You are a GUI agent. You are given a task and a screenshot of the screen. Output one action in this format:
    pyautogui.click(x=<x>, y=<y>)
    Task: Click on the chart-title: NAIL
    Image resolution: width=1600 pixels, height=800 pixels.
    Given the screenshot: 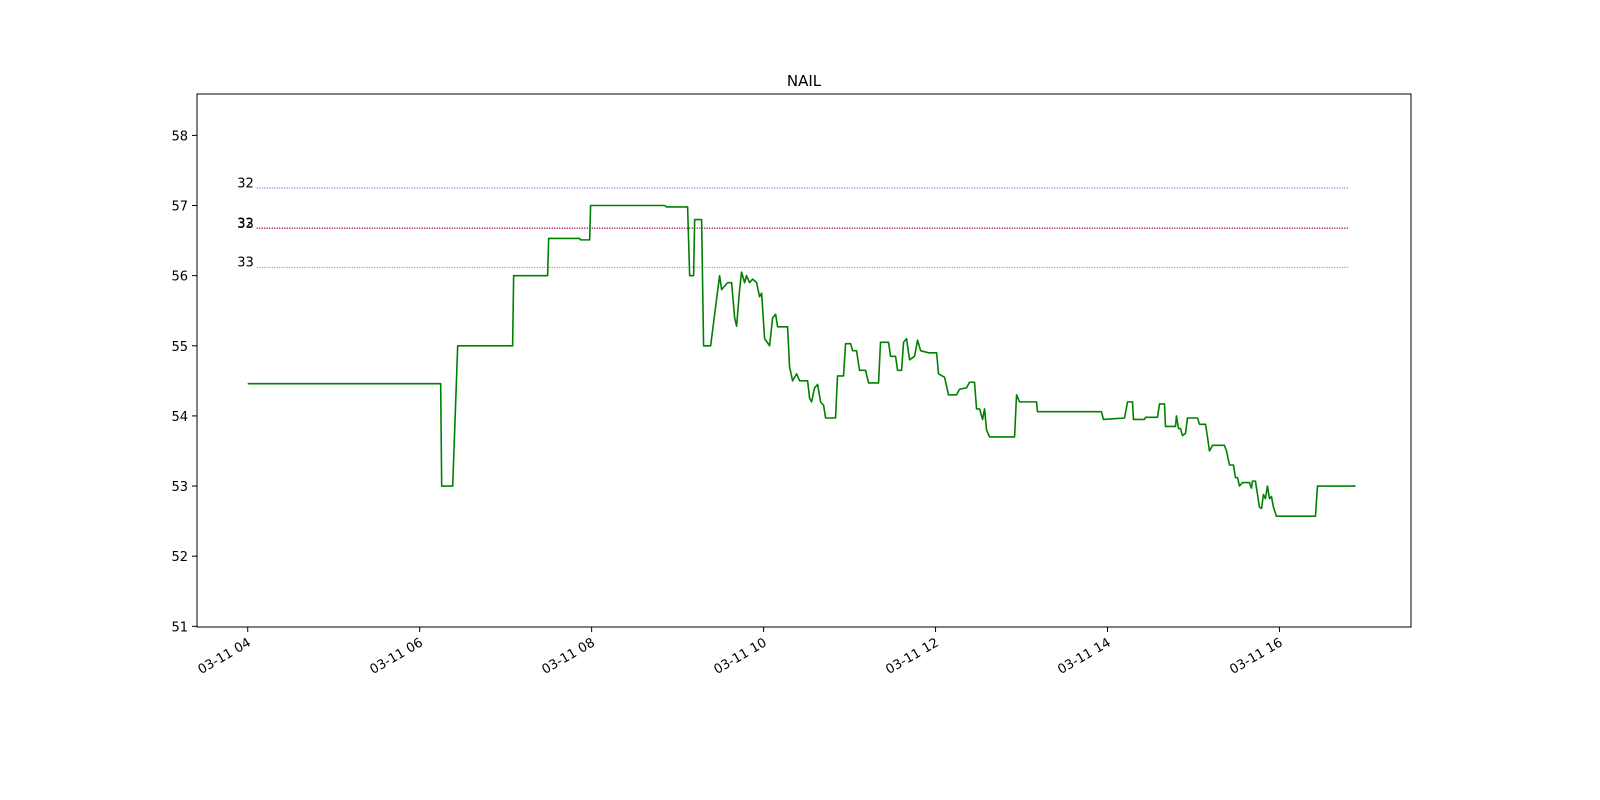 What is the action you would take?
    pyautogui.click(x=804, y=81)
    